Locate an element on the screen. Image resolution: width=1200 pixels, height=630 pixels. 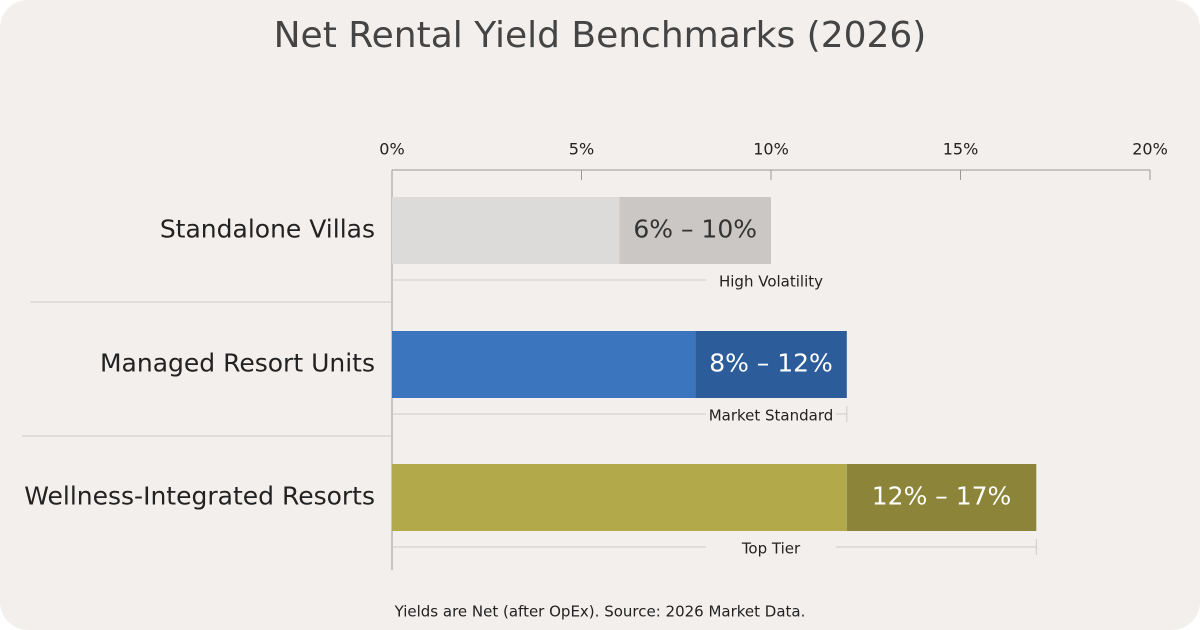
annotation: High Volatility is located at coordinates (771, 282).